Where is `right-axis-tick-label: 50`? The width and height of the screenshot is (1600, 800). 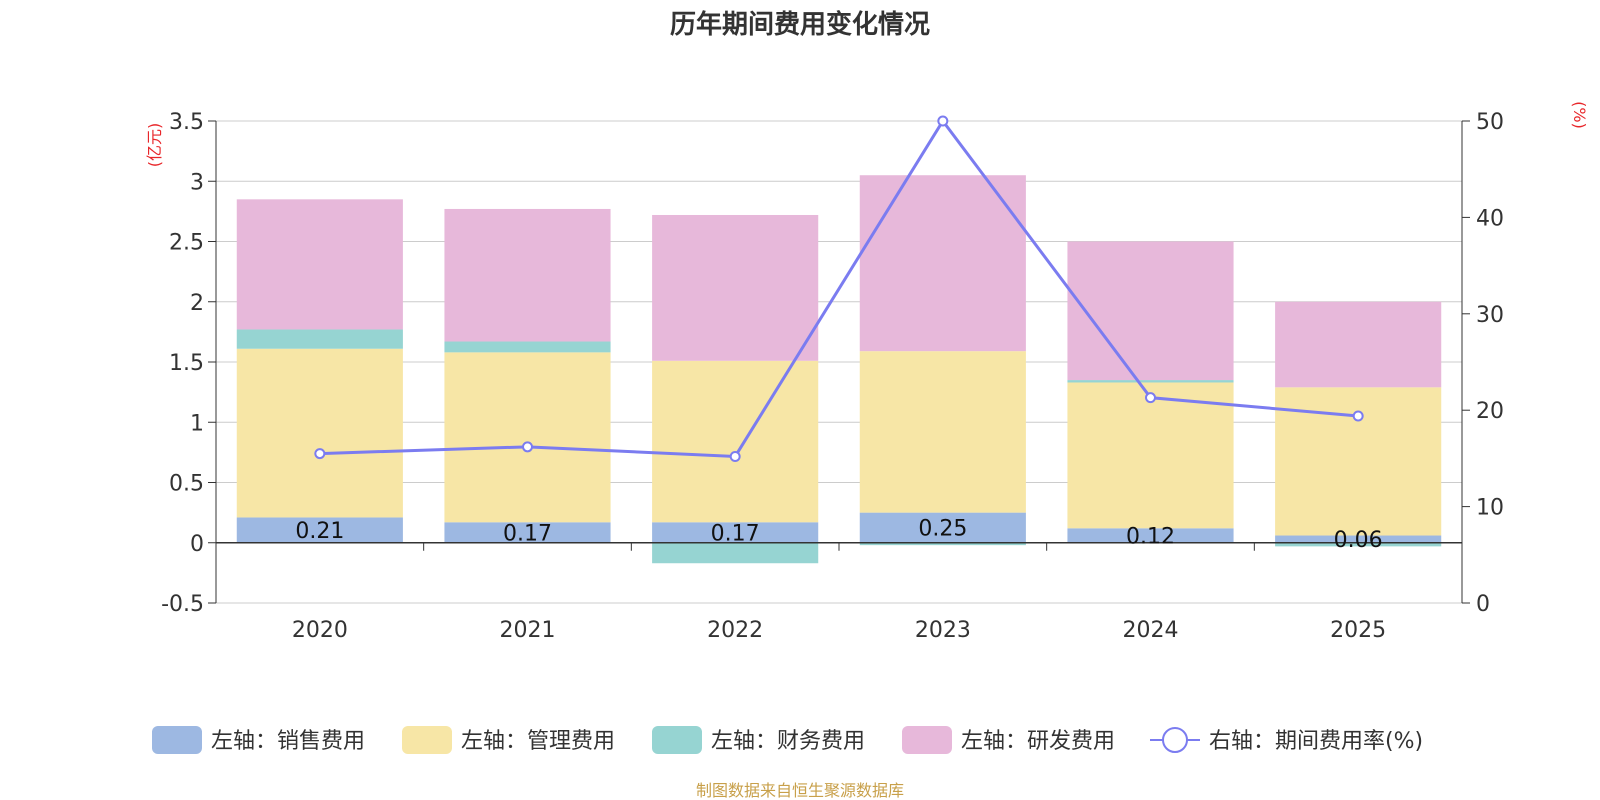
right-axis-tick-label: 50 is located at coordinates (1490, 122).